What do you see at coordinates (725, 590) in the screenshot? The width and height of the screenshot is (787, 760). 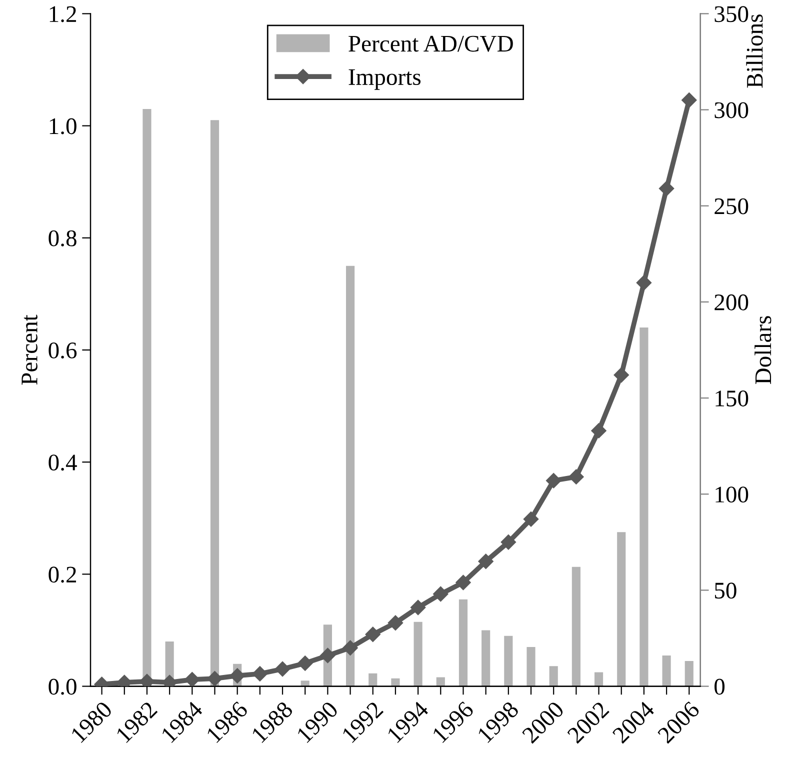 I see `y2-tick-label: 50` at bounding box center [725, 590].